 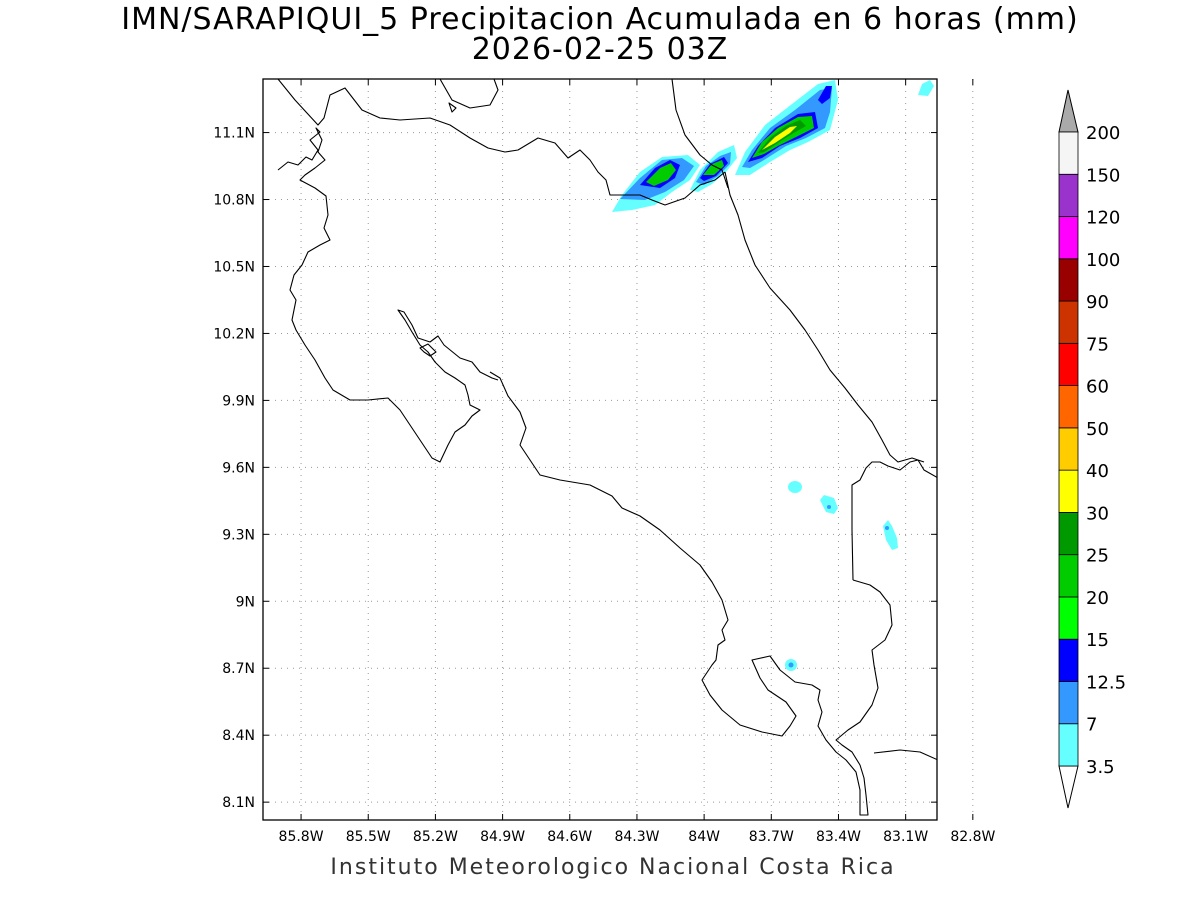 I want to click on colorbar-level-label: 90, so click(x=1097, y=302).